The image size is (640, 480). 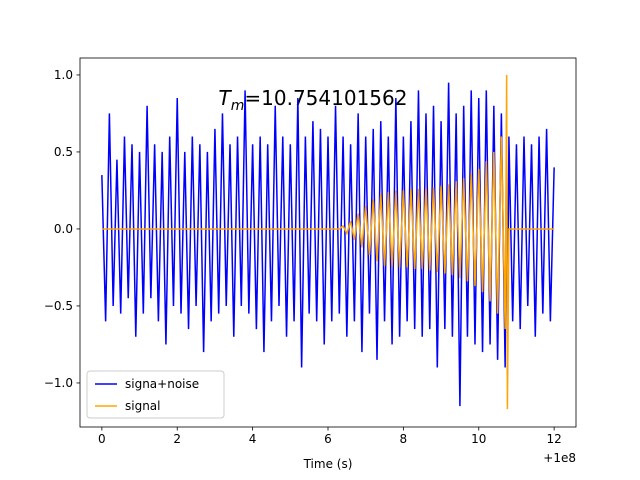 I want to click on annotation: Tm=10.754101562, so click(x=313, y=100).